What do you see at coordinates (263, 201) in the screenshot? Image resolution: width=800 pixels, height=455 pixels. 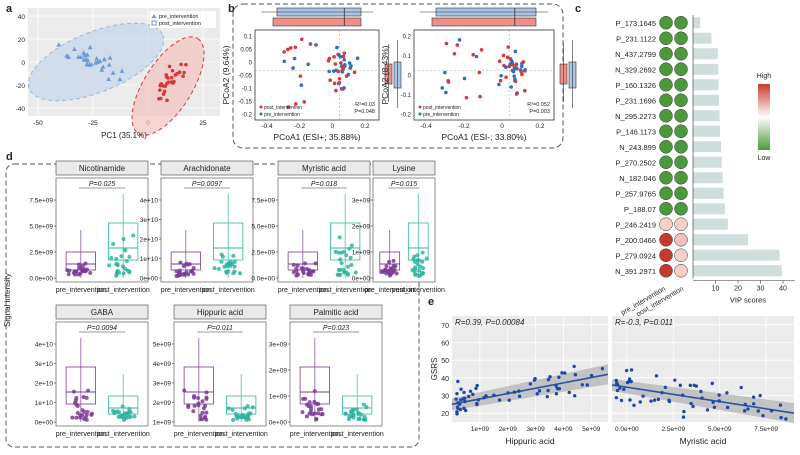 I see `boxplot-ytick: 7.5e+09` at bounding box center [263, 201].